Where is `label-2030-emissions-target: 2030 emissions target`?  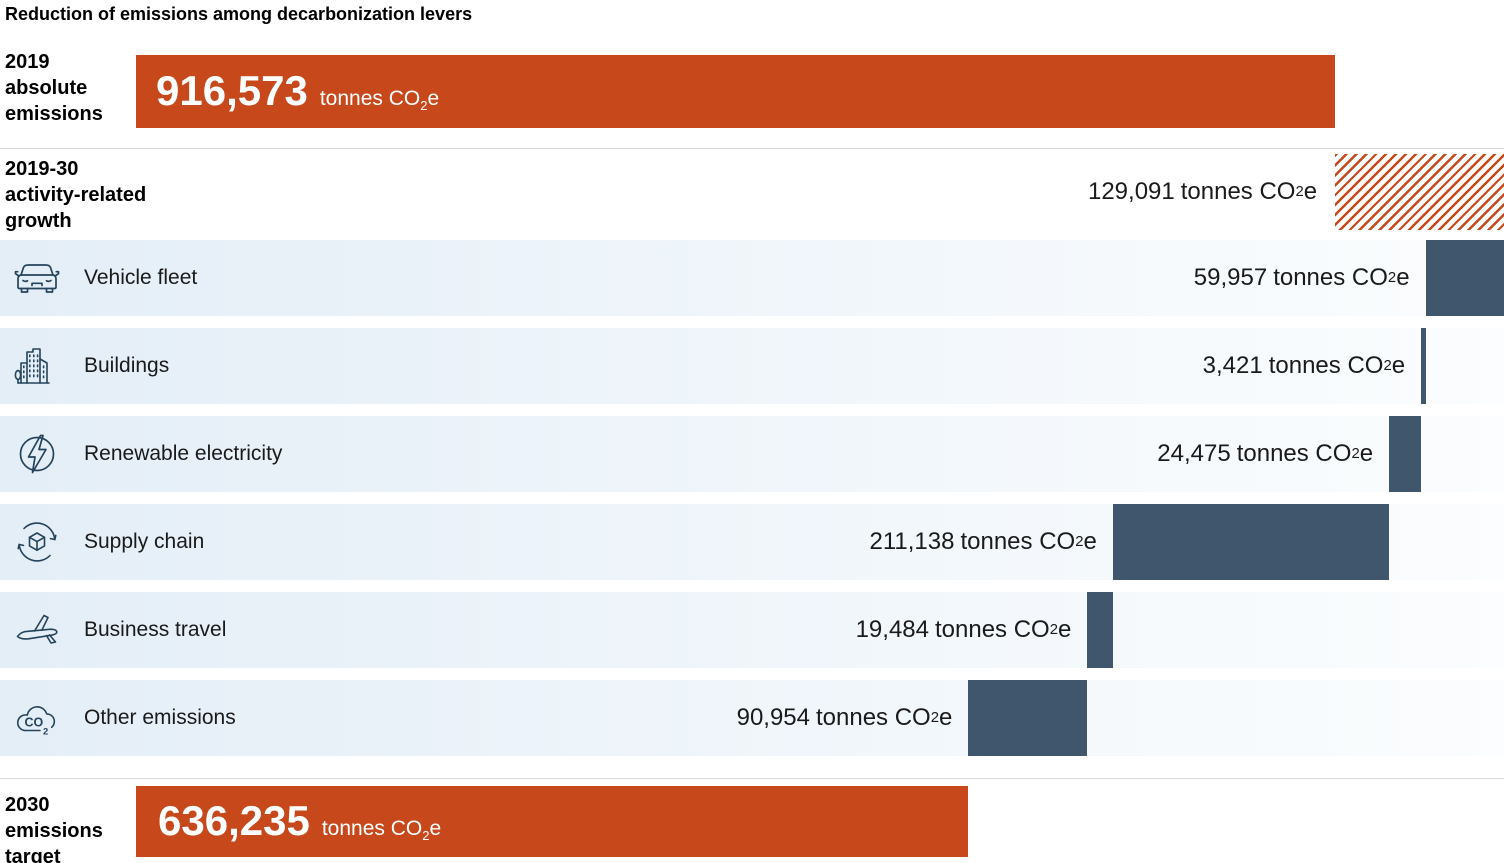 label-2030-emissions-target: 2030 emissions target is located at coordinates (54, 827).